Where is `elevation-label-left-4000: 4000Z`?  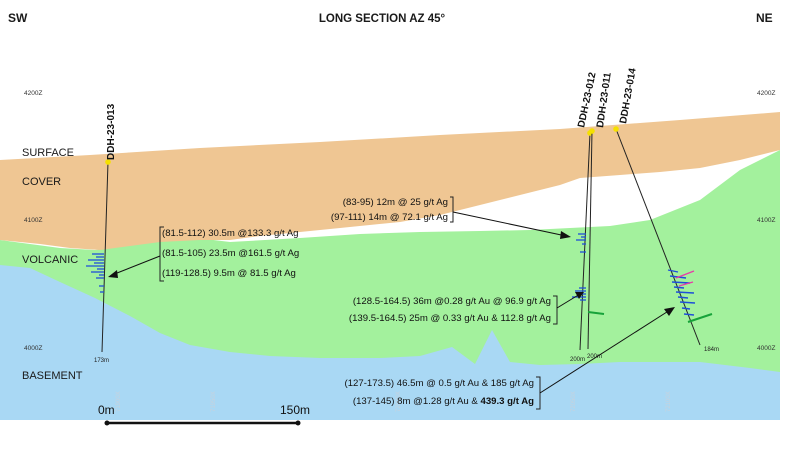 elevation-label-left-4000: 4000Z is located at coordinates (33, 348).